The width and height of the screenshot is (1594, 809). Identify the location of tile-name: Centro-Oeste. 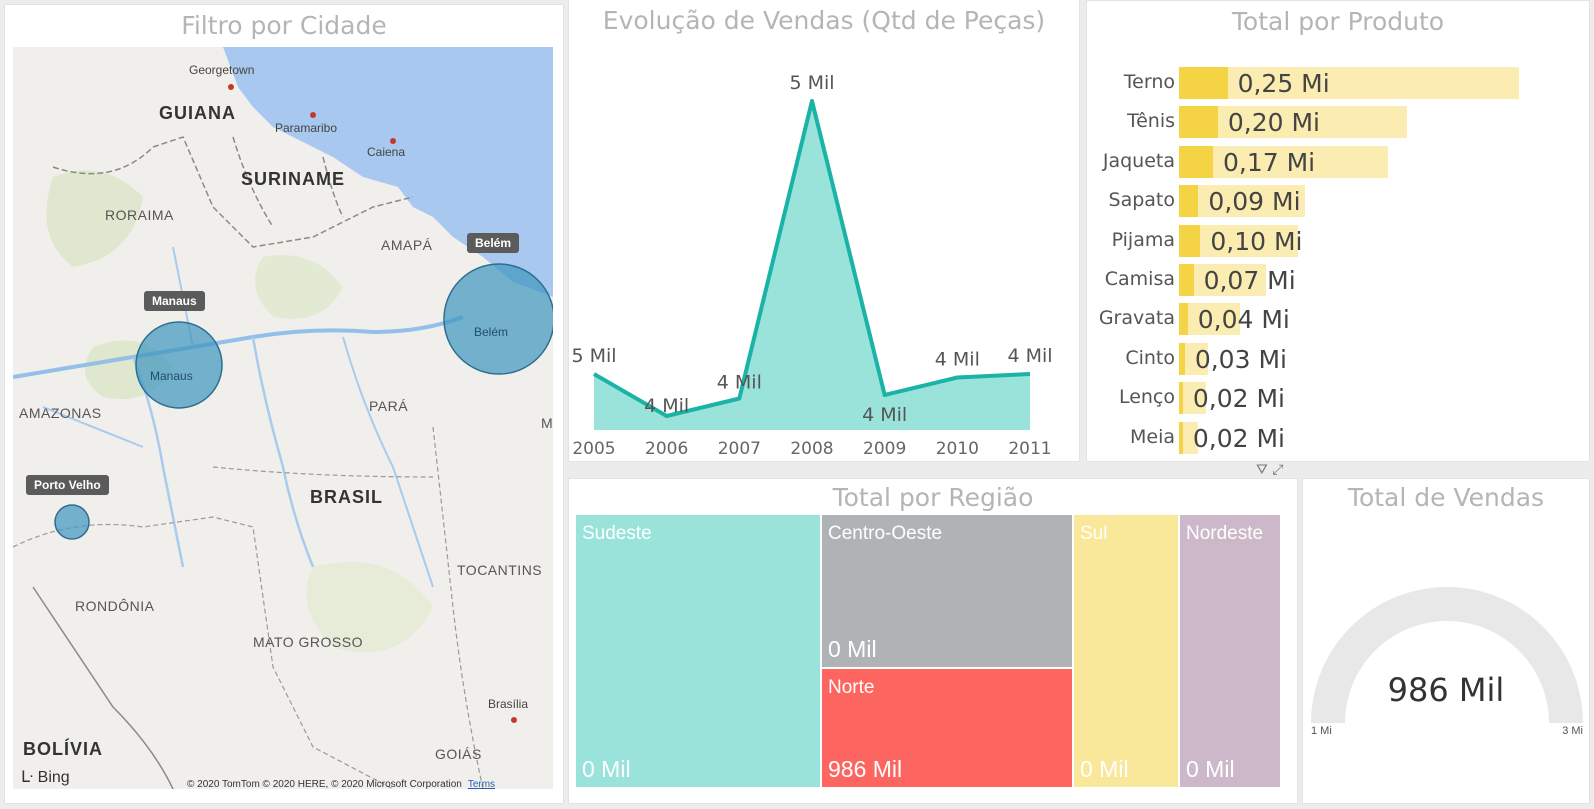
(885, 533).